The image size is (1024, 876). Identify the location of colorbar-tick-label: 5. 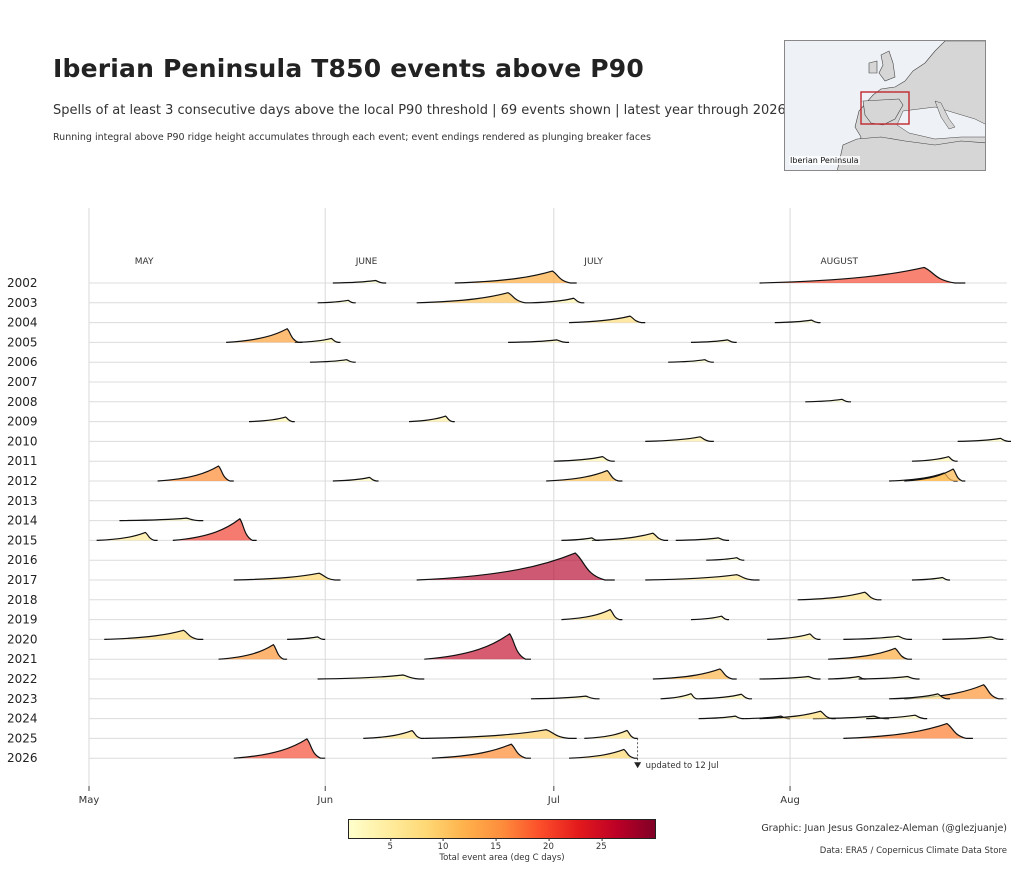
(390, 845).